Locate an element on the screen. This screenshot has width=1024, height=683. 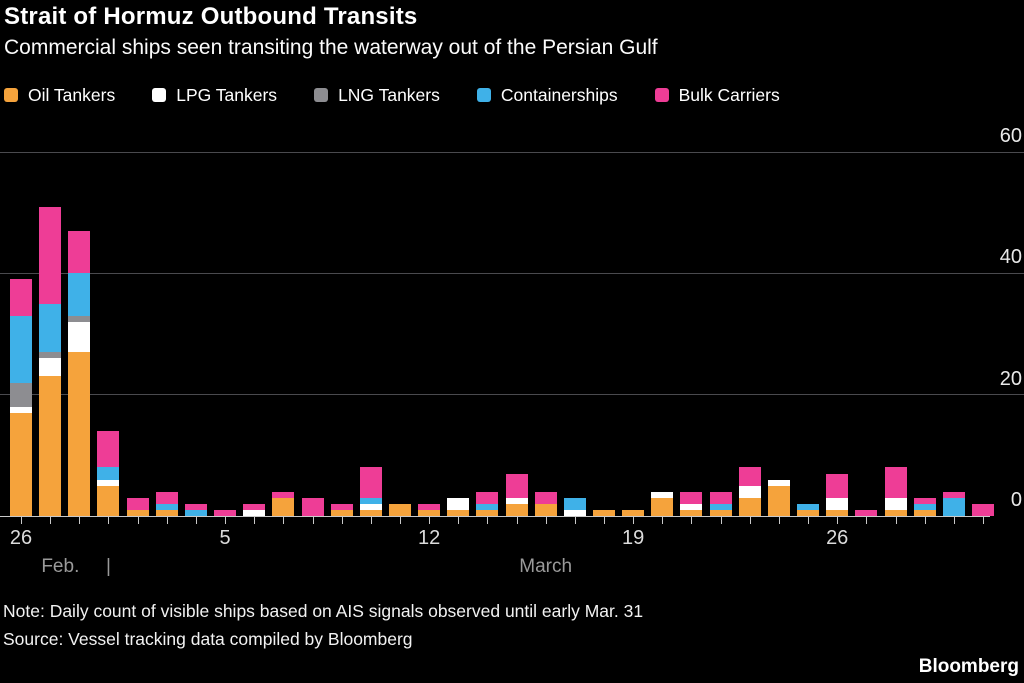
x-axis-line is located at coordinates (495, 516).